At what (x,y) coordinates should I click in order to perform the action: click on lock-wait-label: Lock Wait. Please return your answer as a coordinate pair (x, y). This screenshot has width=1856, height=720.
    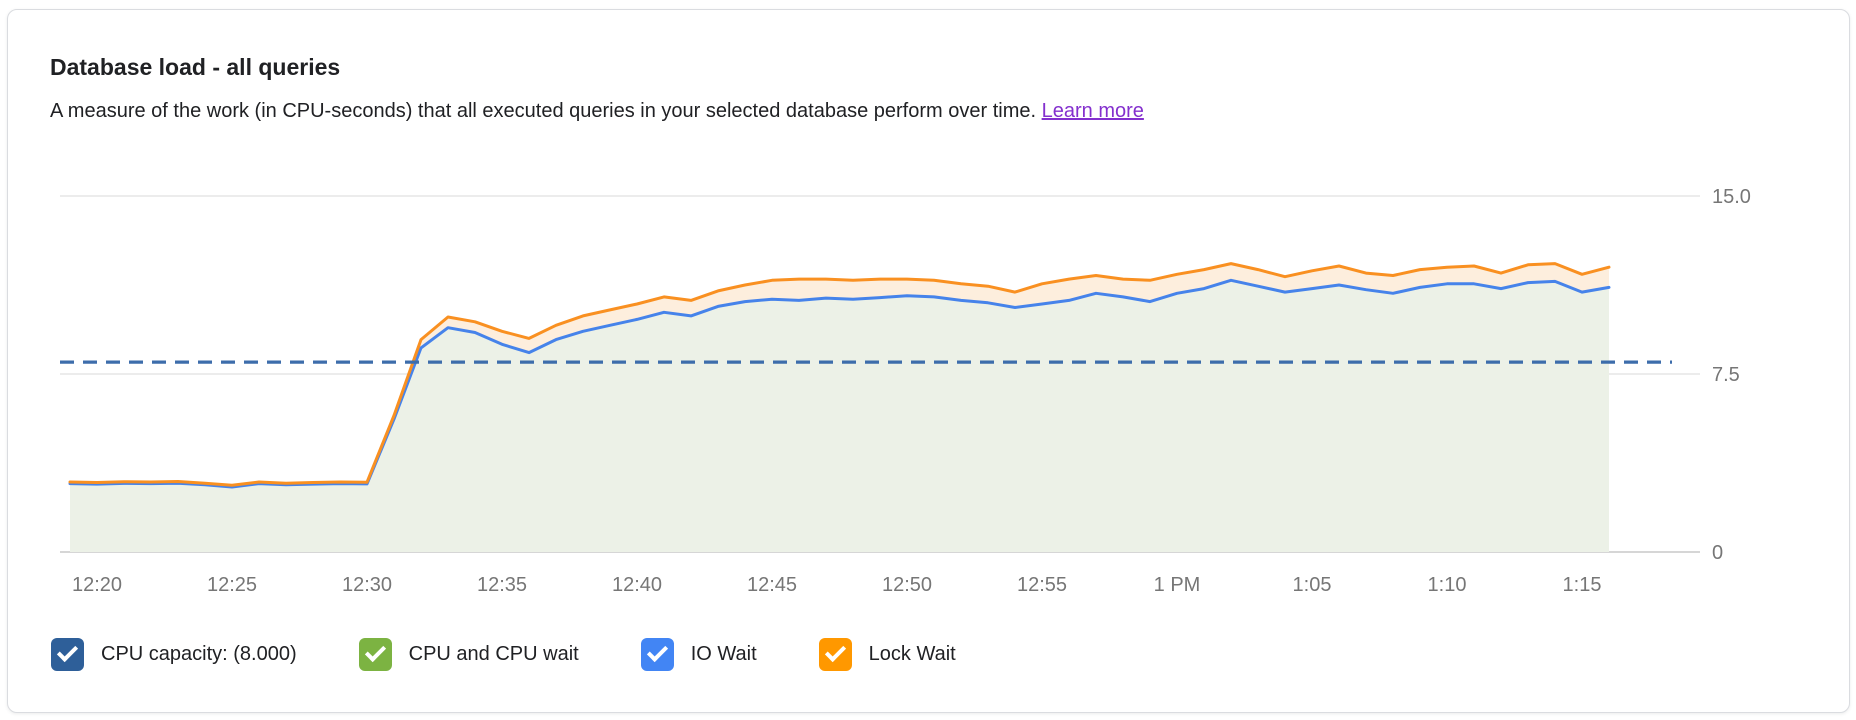
    Looking at the image, I should click on (912, 654).